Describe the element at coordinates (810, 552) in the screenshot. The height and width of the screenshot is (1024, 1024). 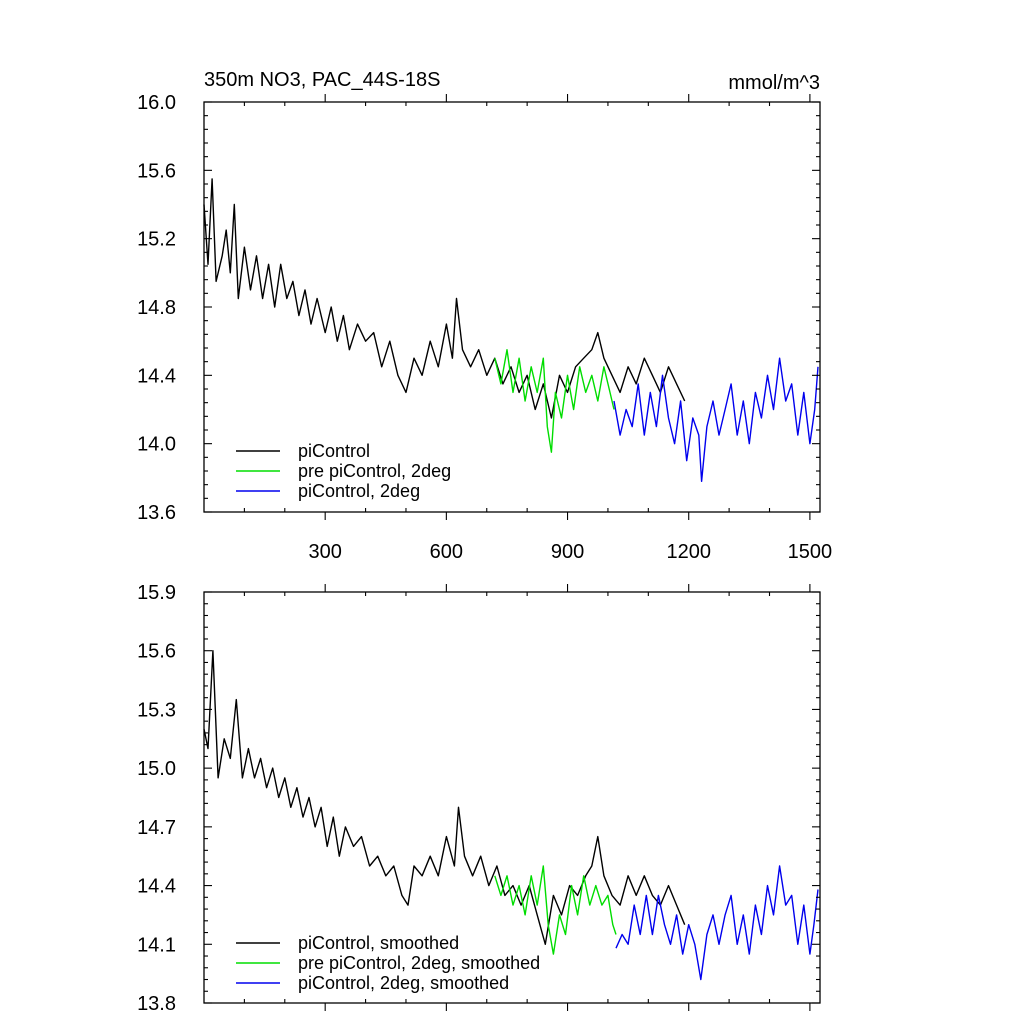
I see `x-tick-label: 1500` at that location.